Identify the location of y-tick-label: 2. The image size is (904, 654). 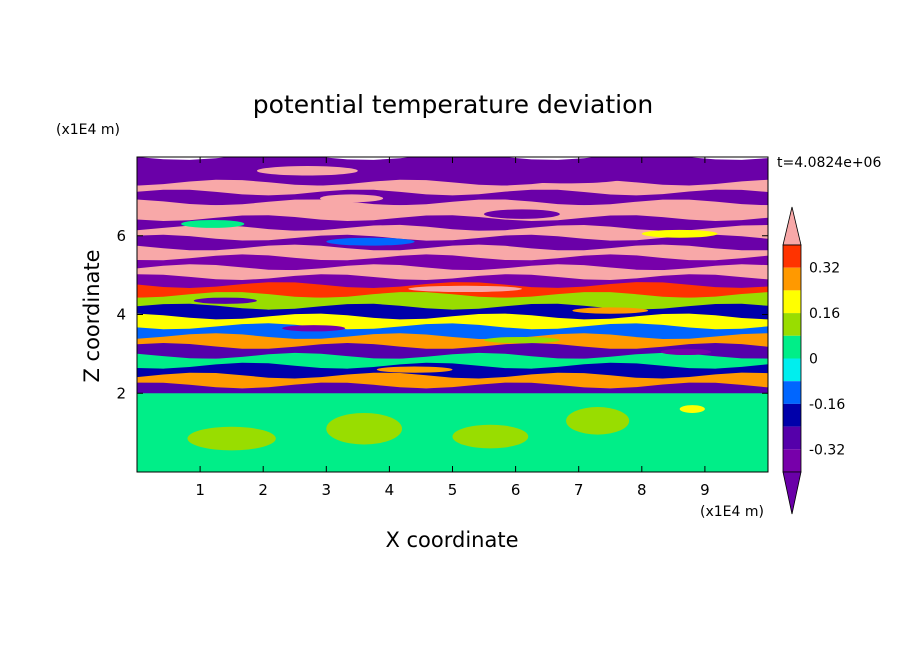
(121, 393).